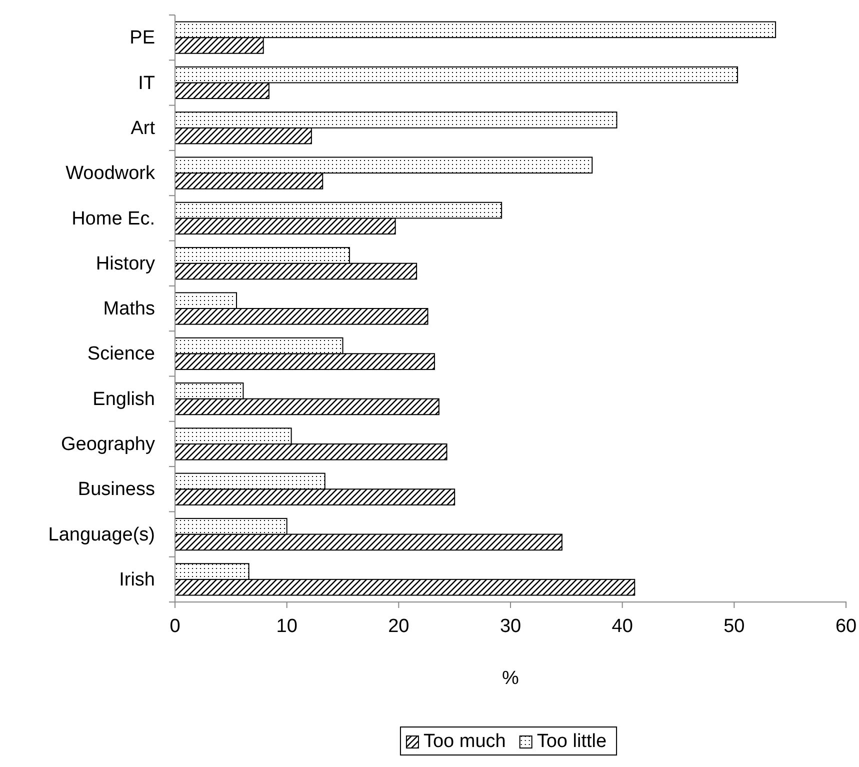 Image resolution: width=859 pixels, height=767 pixels. Describe the element at coordinates (571, 741) in the screenshot. I see `legend-label: Too little` at that location.